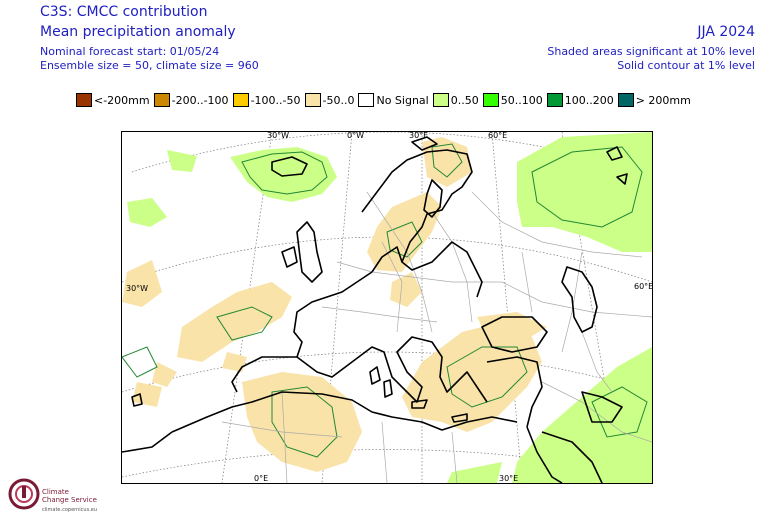 The width and height of the screenshot is (761, 520). What do you see at coordinates (130, 51) in the screenshot?
I see `forecast-start-text: Nominal forecast start: 01/05/24` at bounding box center [130, 51].